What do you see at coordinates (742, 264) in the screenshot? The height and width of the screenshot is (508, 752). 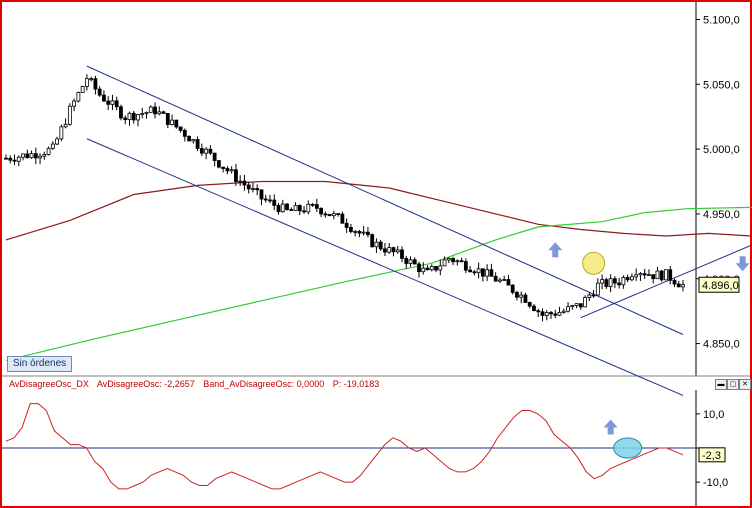 I see `arrow-down-icon` at bounding box center [742, 264].